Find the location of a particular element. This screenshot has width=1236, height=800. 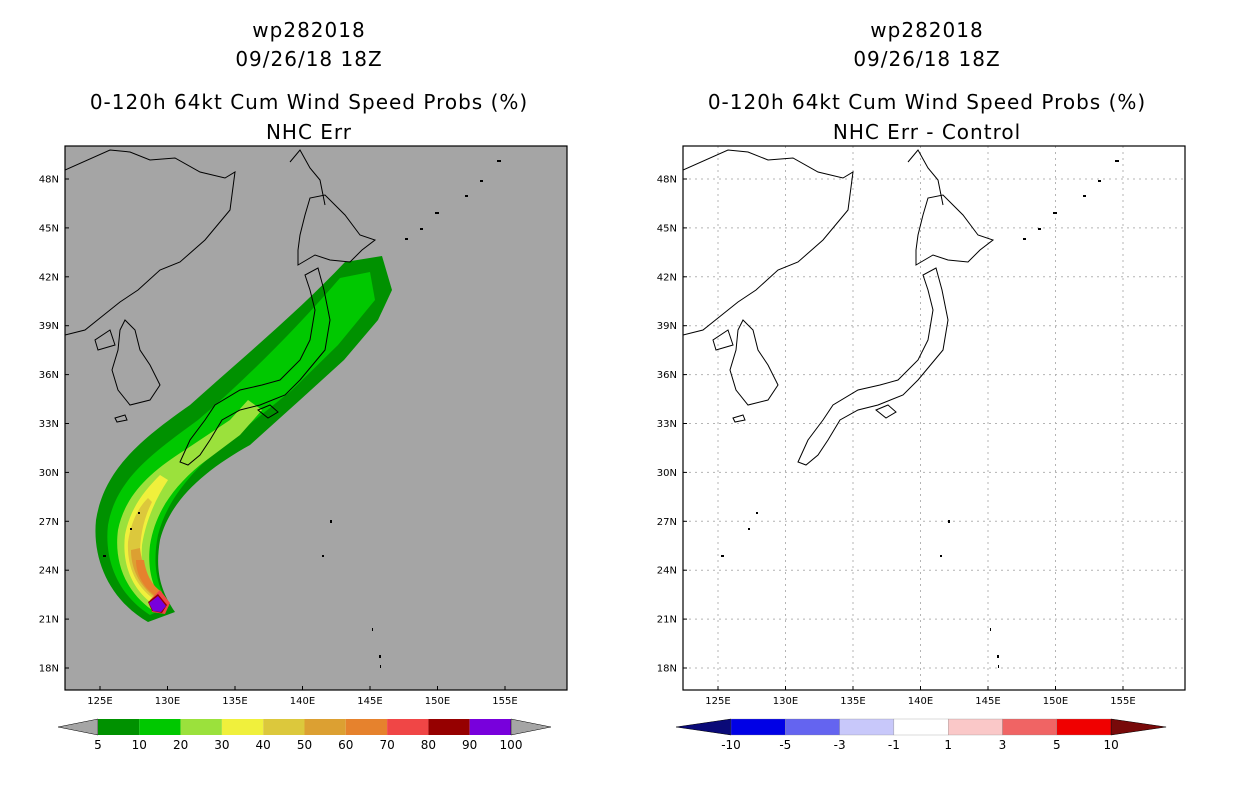

colorbar-label: -3 is located at coordinates (840, 745).